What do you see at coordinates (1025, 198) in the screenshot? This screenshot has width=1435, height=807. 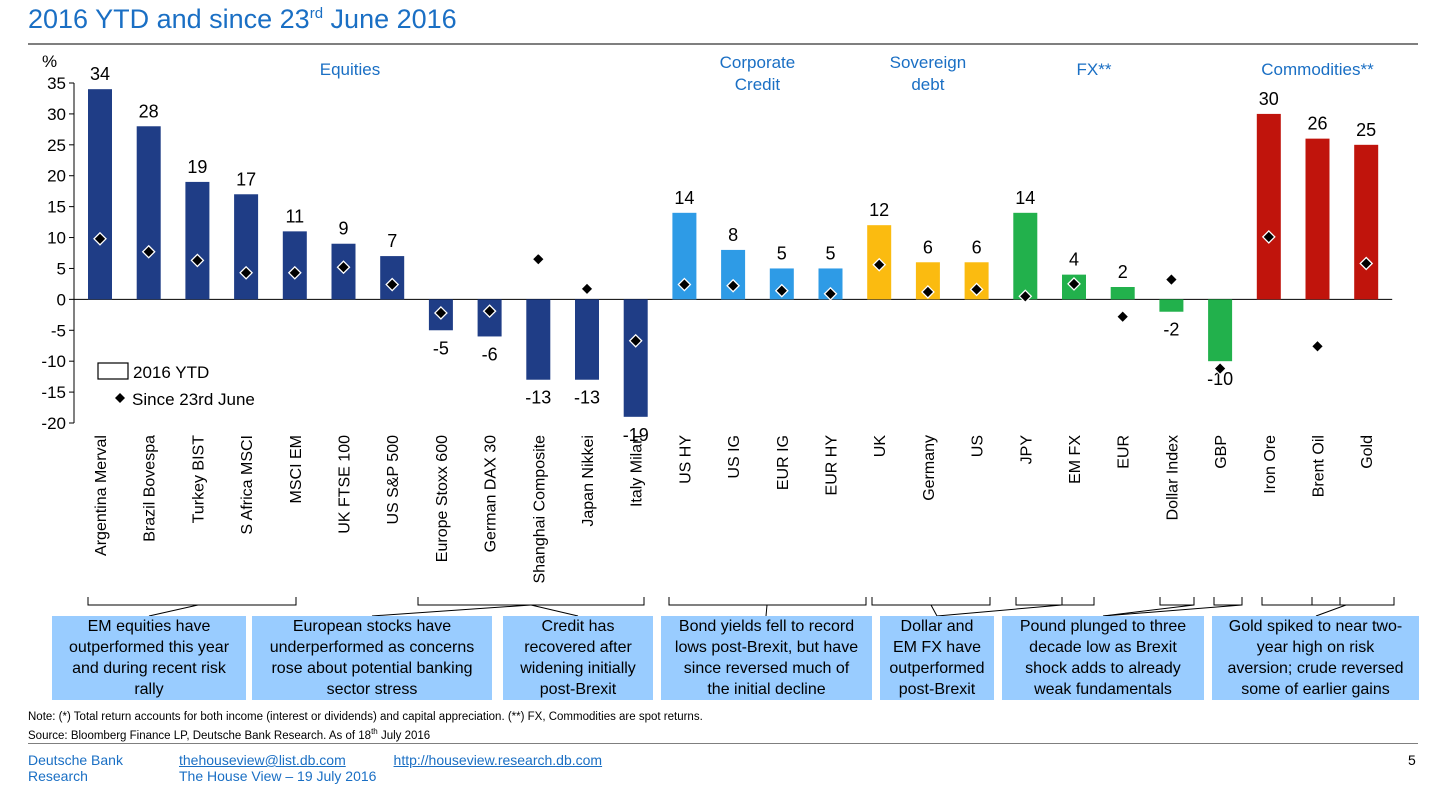 I see `bar-value-label: 14` at bounding box center [1025, 198].